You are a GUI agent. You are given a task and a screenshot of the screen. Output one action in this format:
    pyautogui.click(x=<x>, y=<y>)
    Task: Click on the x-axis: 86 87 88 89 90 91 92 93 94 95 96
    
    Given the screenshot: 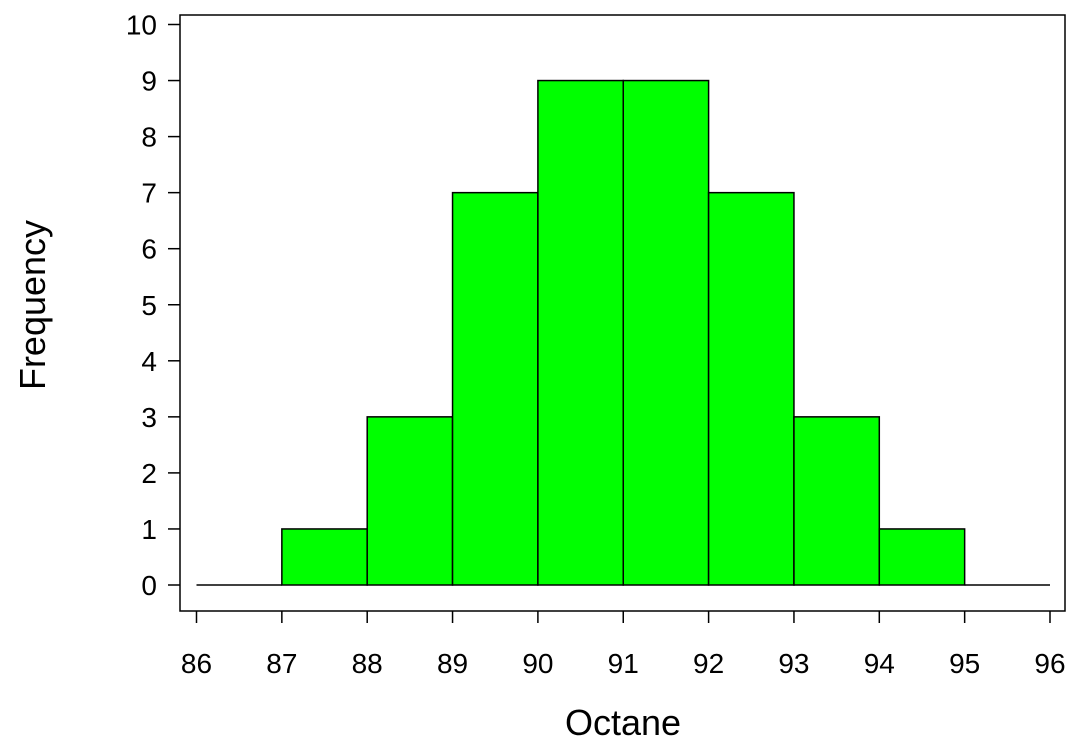 What is the action you would take?
    pyautogui.click(x=623, y=645)
    